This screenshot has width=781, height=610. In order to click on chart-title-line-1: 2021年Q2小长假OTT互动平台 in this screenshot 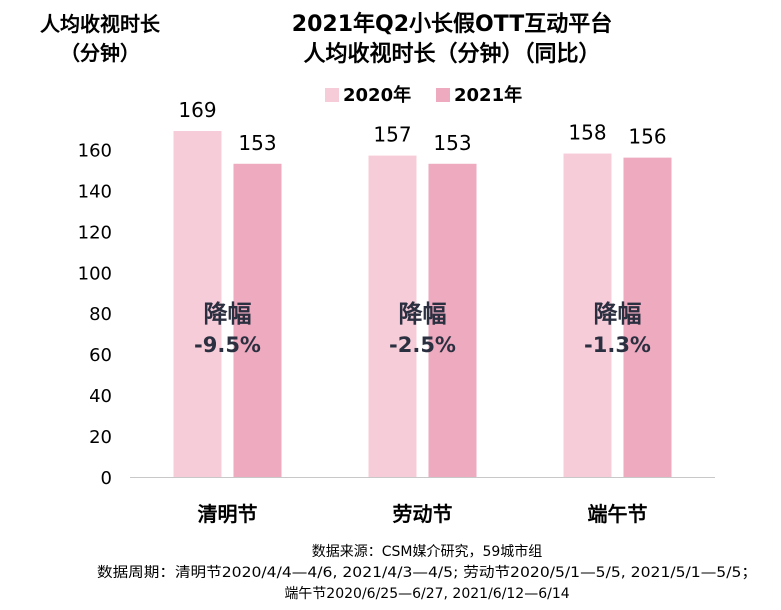, I will do `click(452, 24)`.